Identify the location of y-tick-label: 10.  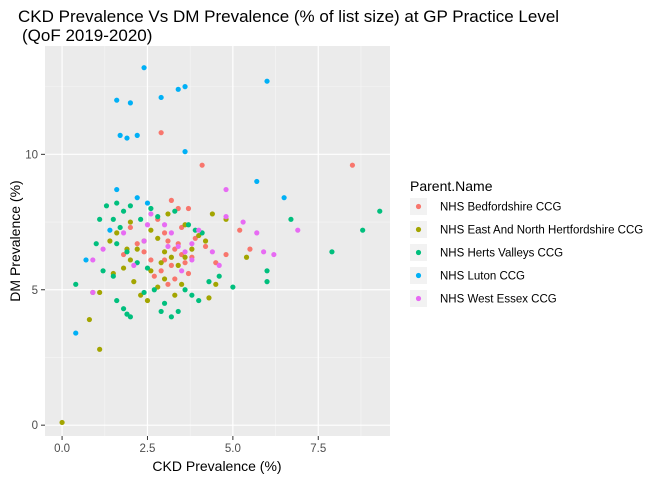
(31, 155).